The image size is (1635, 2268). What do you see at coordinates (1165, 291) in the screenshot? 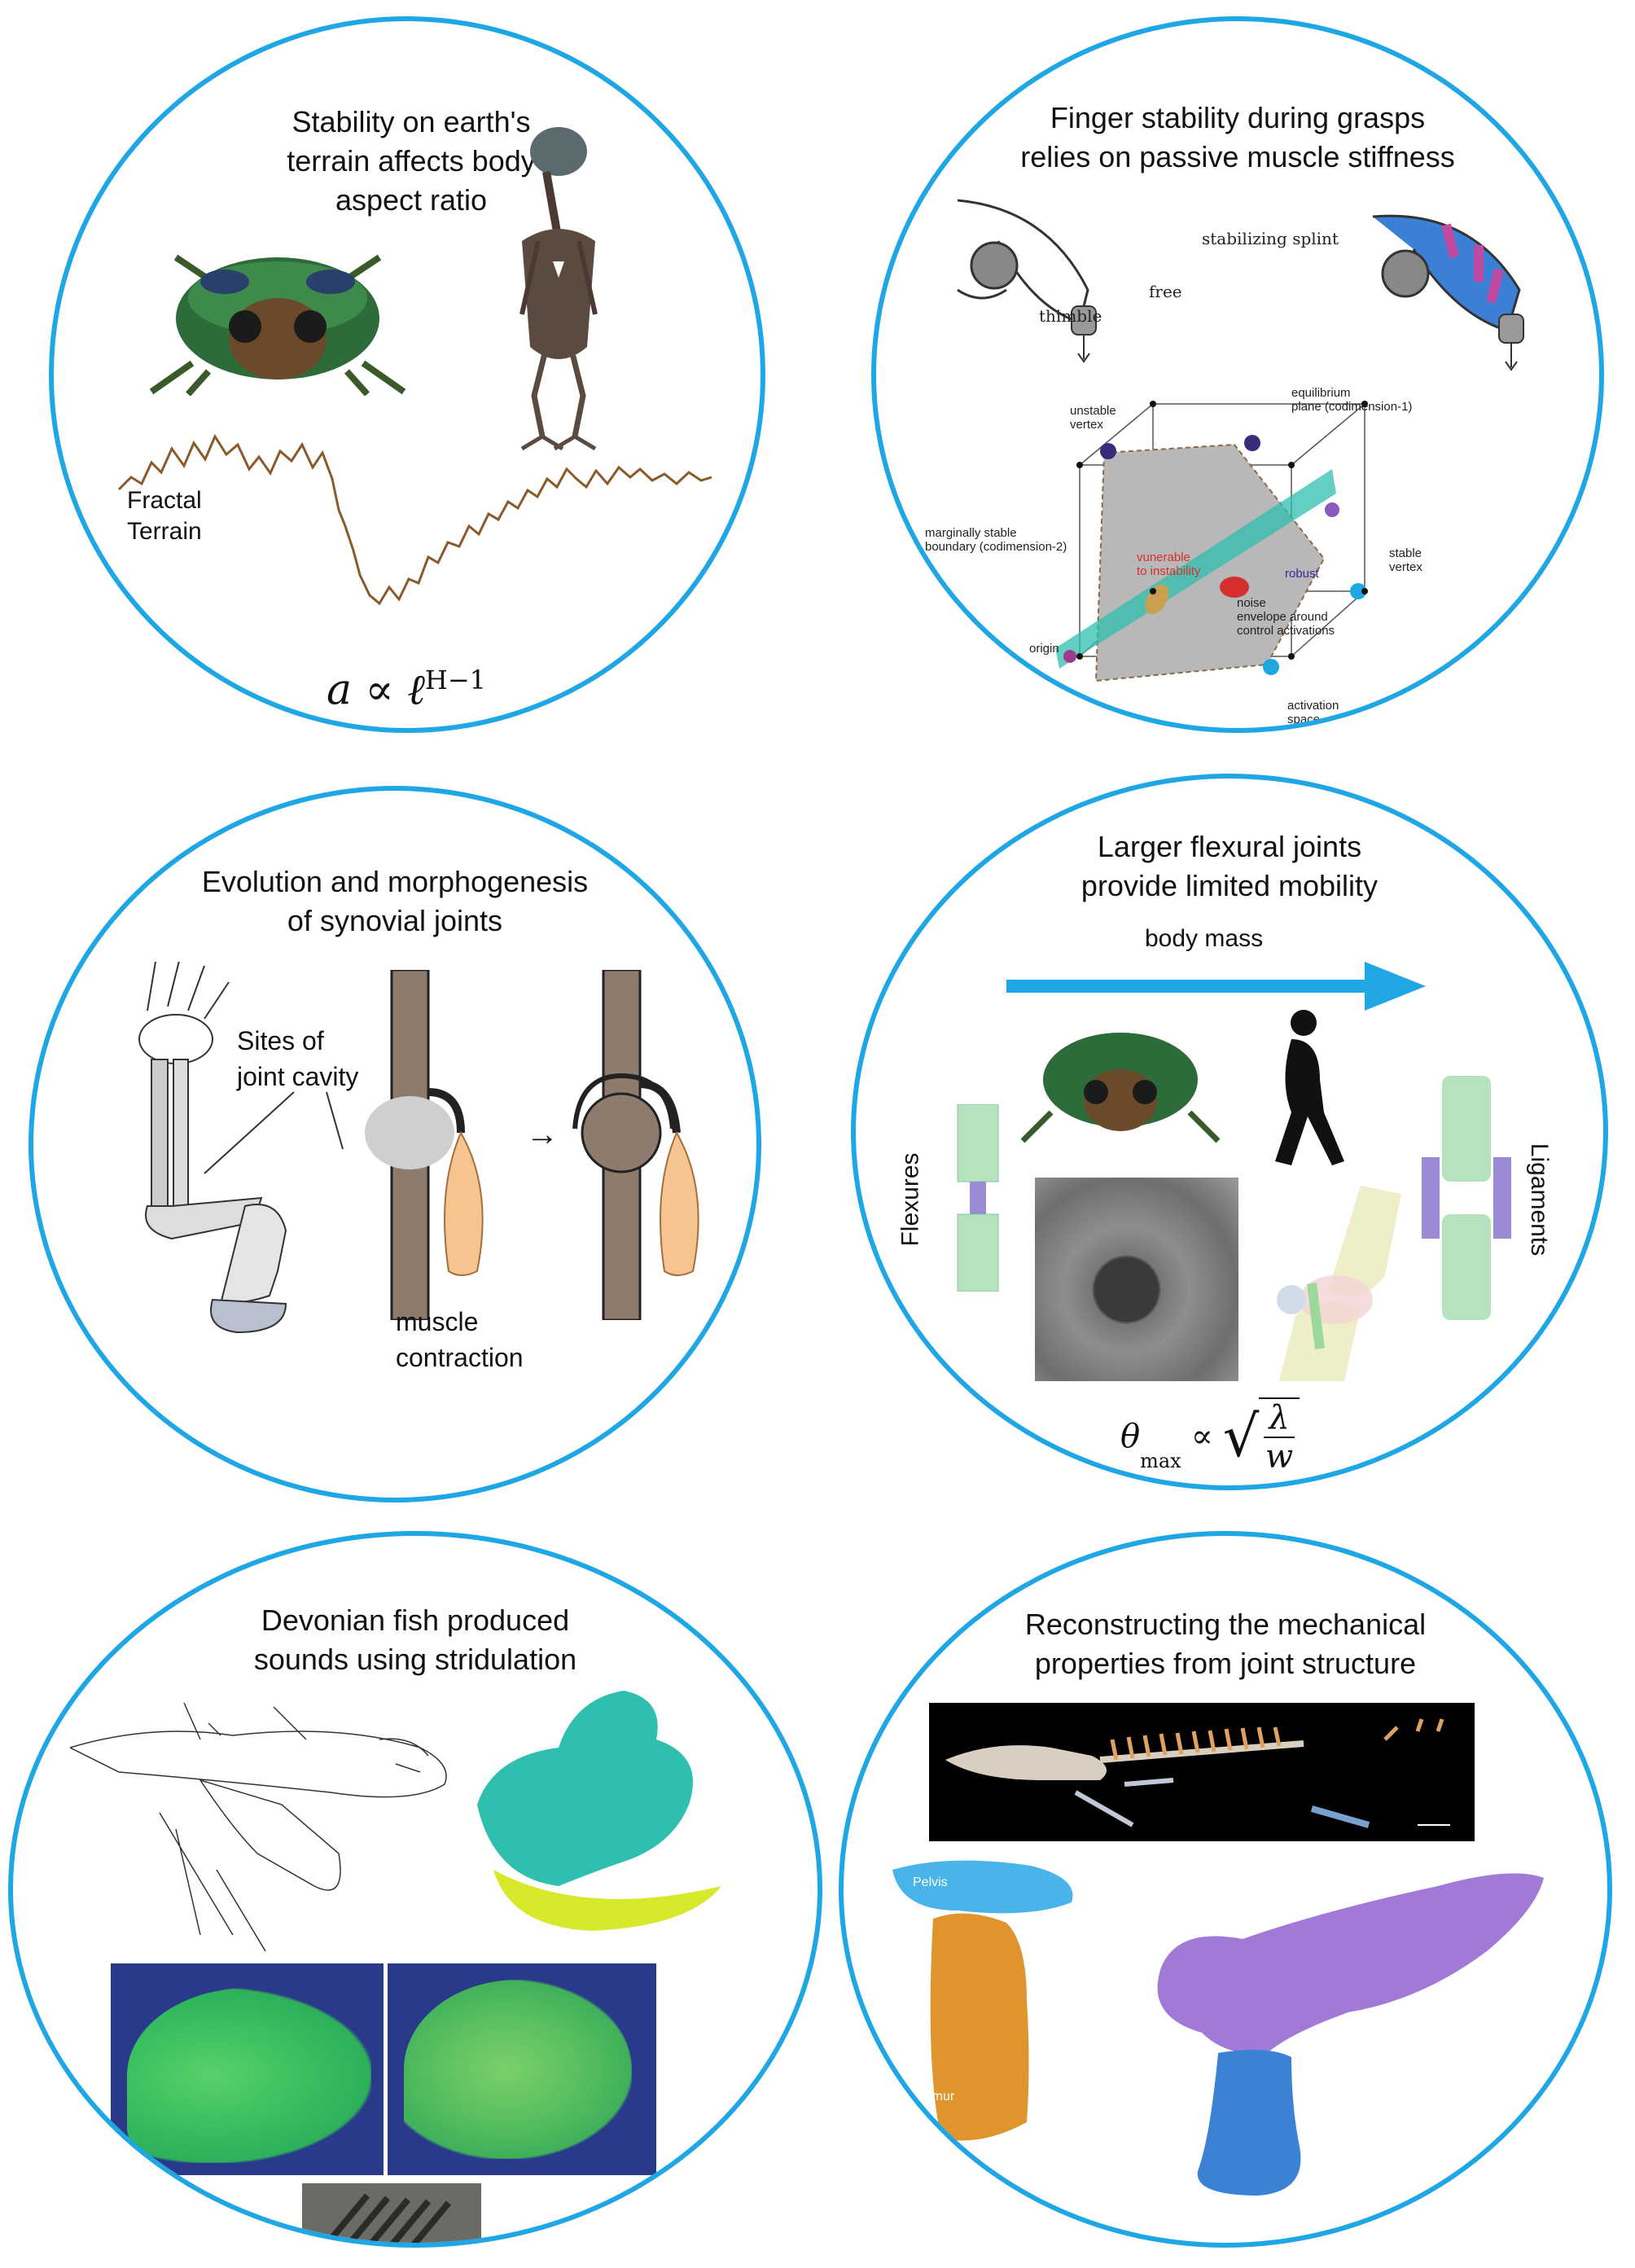
I see `free-label: free` at bounding box center [1165, 291].